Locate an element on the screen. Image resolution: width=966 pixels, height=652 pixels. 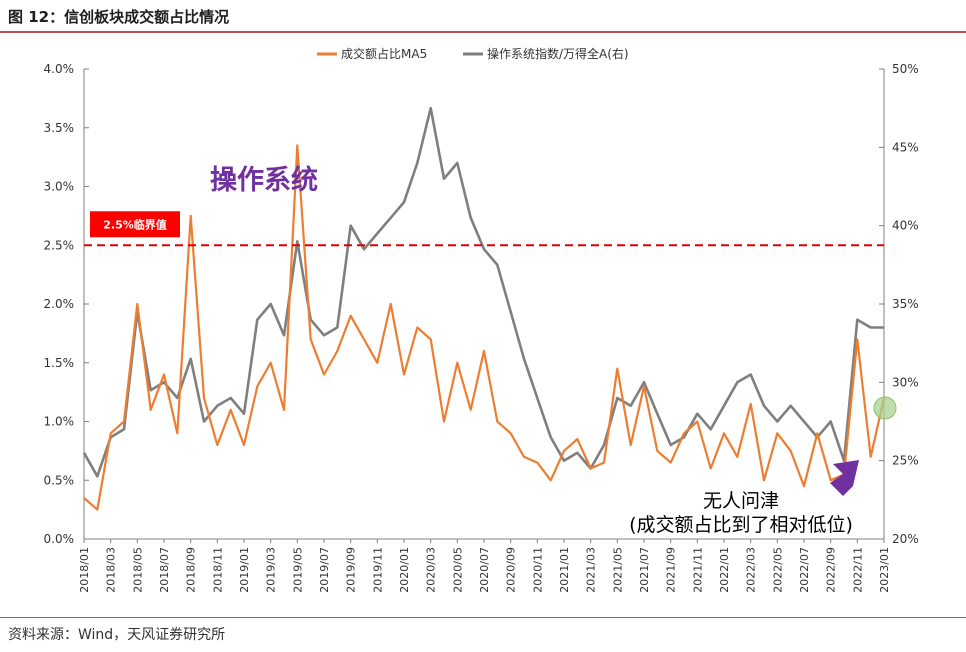
x-tick-label: 2020/09 is located at coordinates (511, 570).